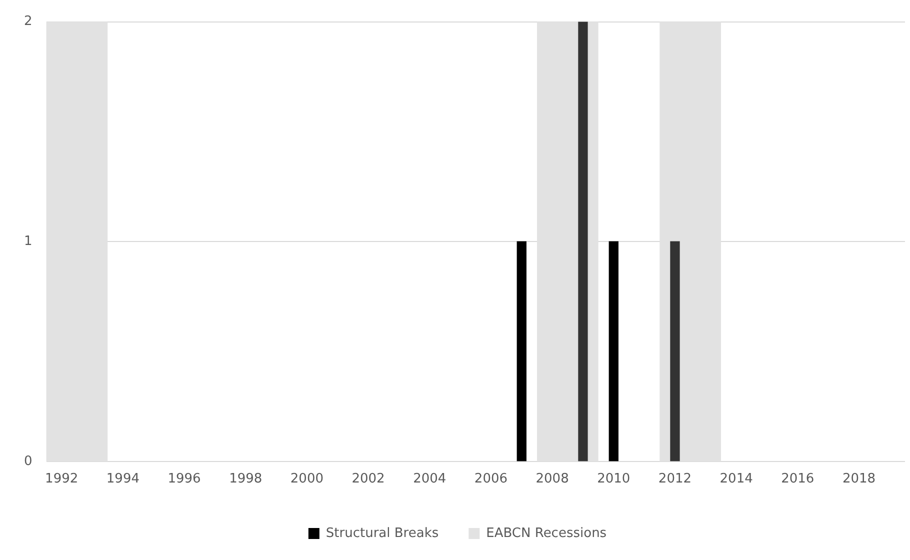 The width and height of the screenshot is (910, 560). I want to click on x-tick-label: 2014, so click(736, 479).